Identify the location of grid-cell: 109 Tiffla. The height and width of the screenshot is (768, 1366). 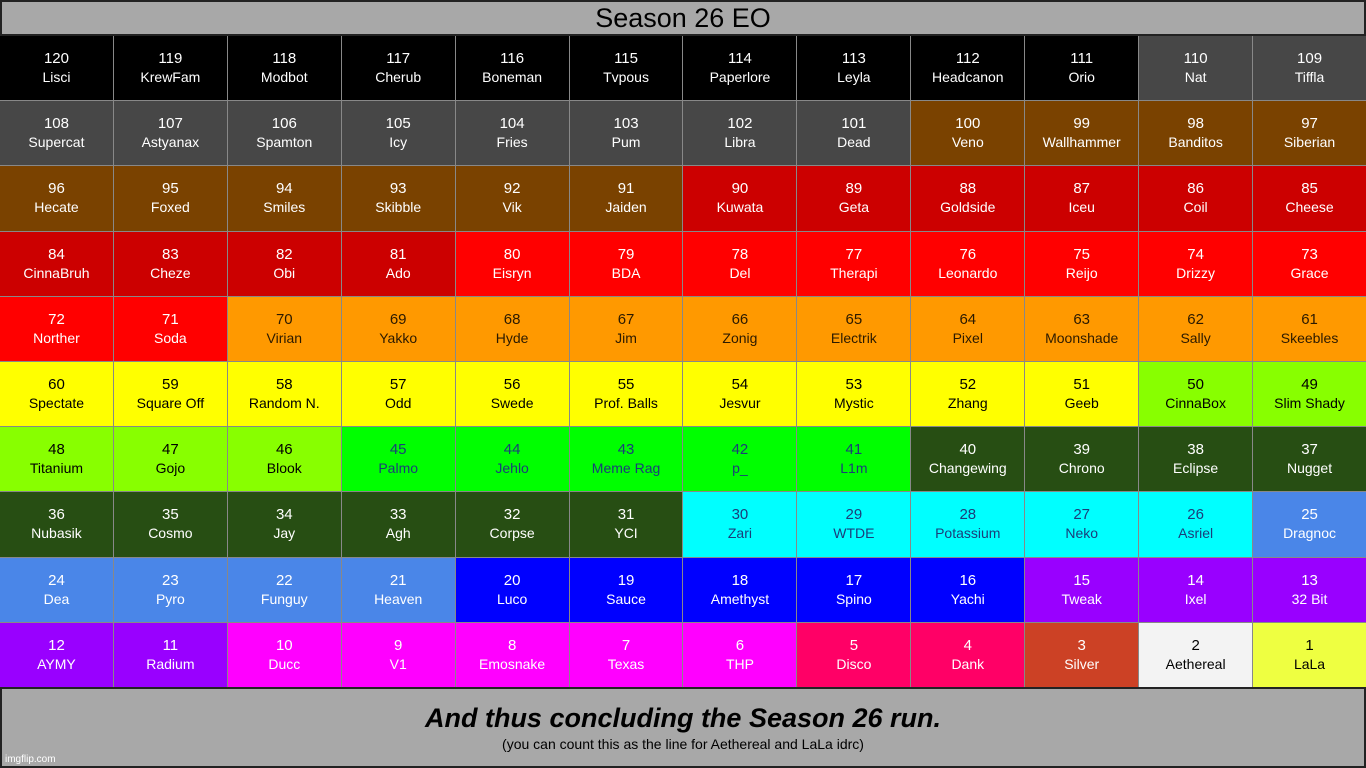
(1309, 68).